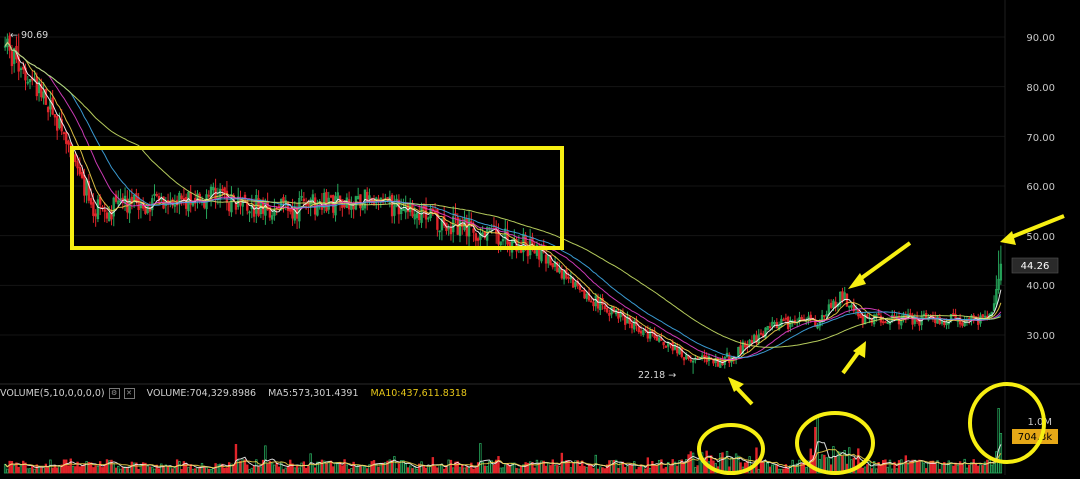 This screenshot has height=479, width=1080. What do you see at coordinates (418, 393) in the screenshot?
I see `volume-ma10: MA10:437,611.8318` at bounding box center [418, 393].